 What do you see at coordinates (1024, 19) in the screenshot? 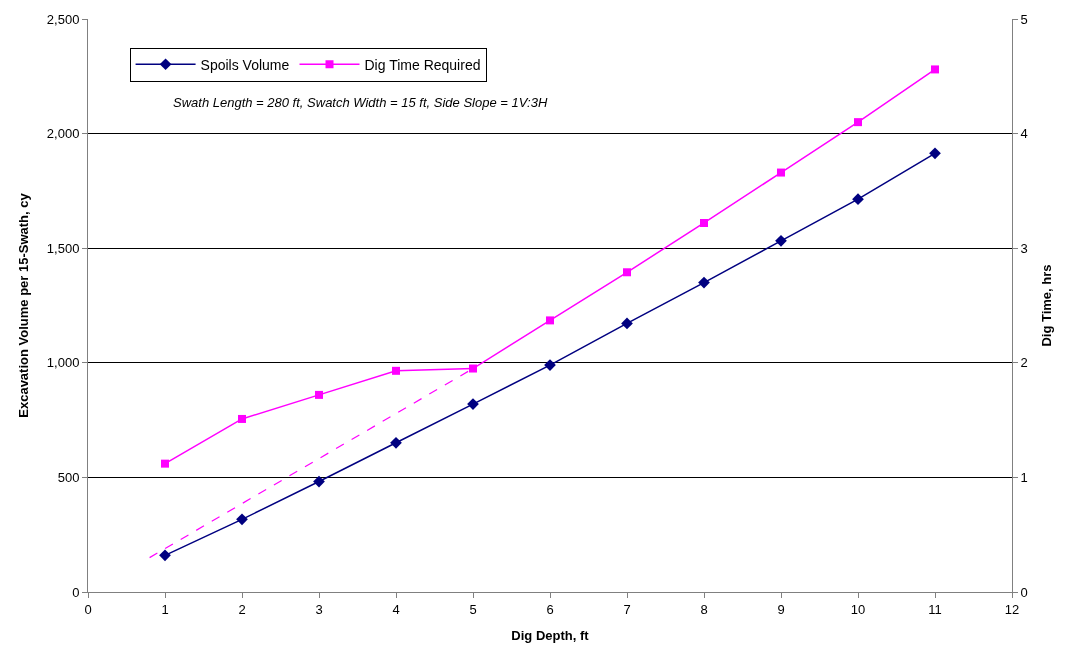
I see `y2-tick-label: 5` at bounding box center [1024, 19].